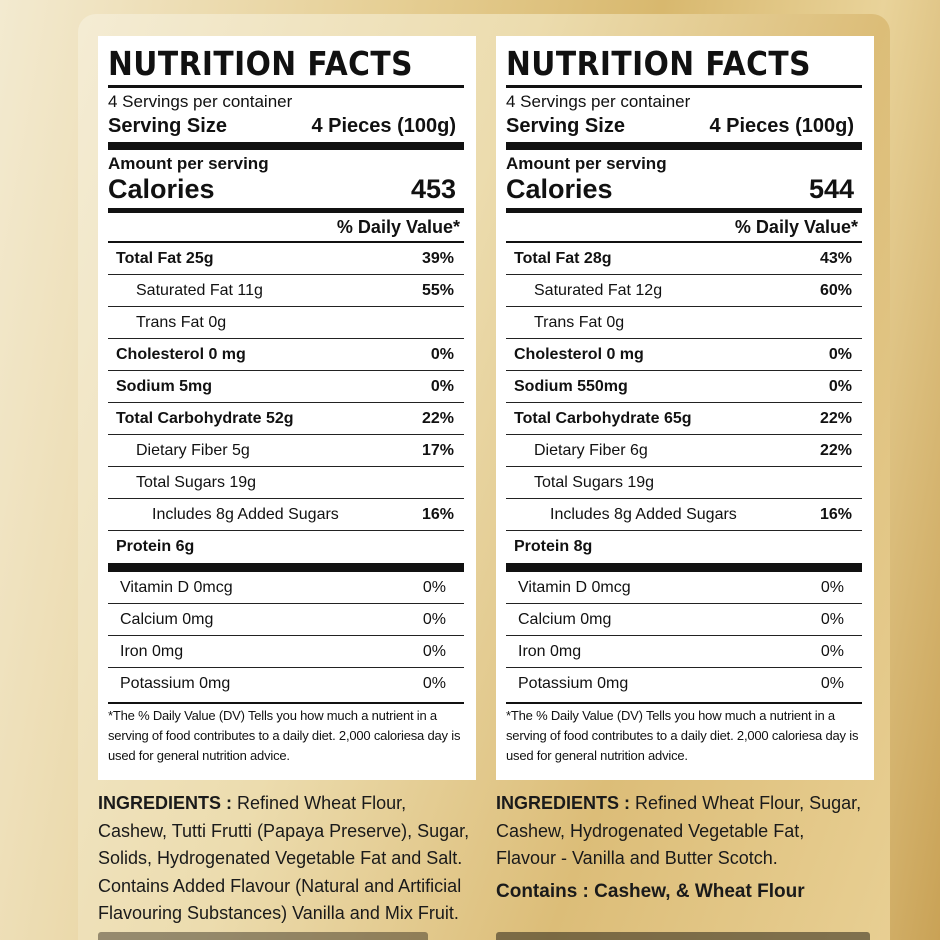  What do you see at coordinates (831, 189) in the screenshot?
I see `calories-value: 544` at bounding box center [831, 189].